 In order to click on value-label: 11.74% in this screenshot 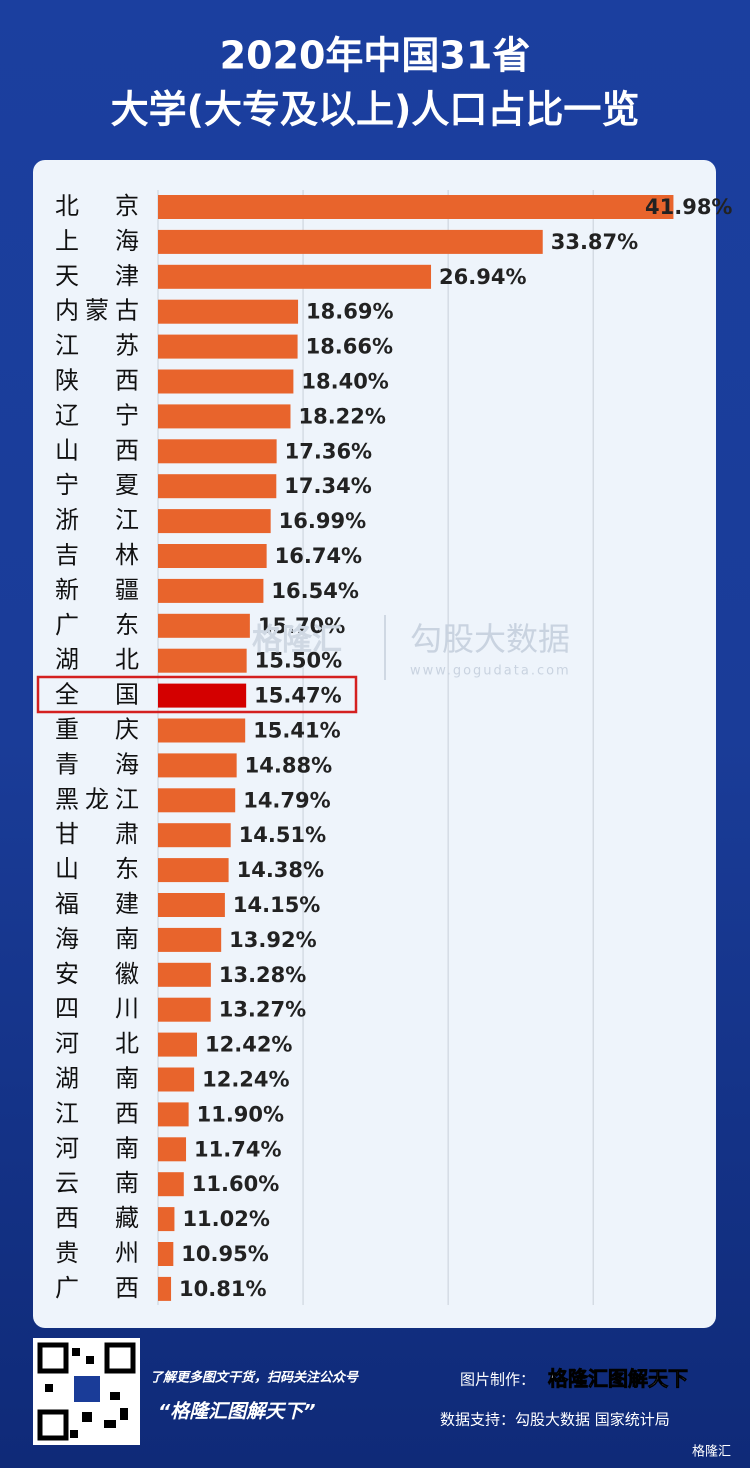, I will do `click(237, 1149)`.